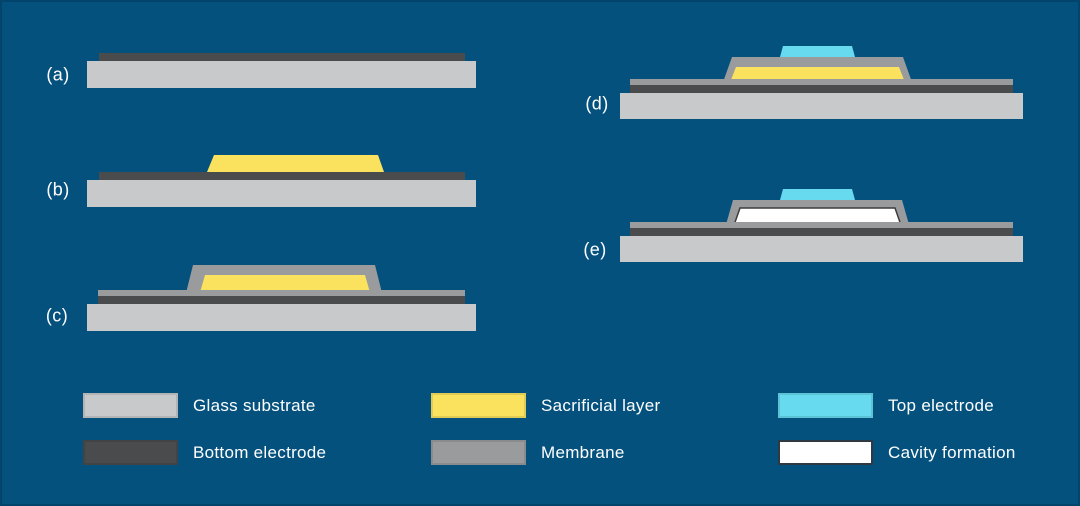 The height and width of the screenshot is (506, 1080). Describe the element at coordinates (952, 452) in the screenshot. I see `legend-label-cavity-formation: Cavity formation` at that location.